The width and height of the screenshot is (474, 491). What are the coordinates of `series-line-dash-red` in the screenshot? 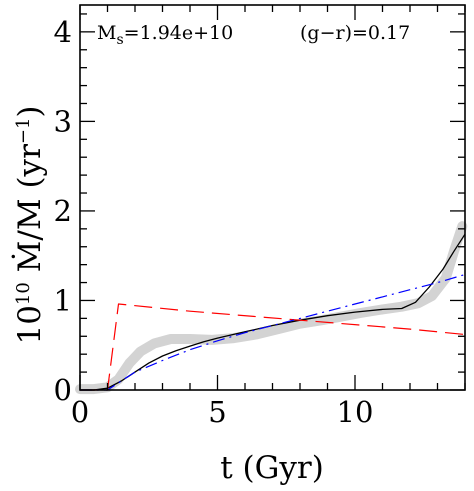 It's located at (273, 347).